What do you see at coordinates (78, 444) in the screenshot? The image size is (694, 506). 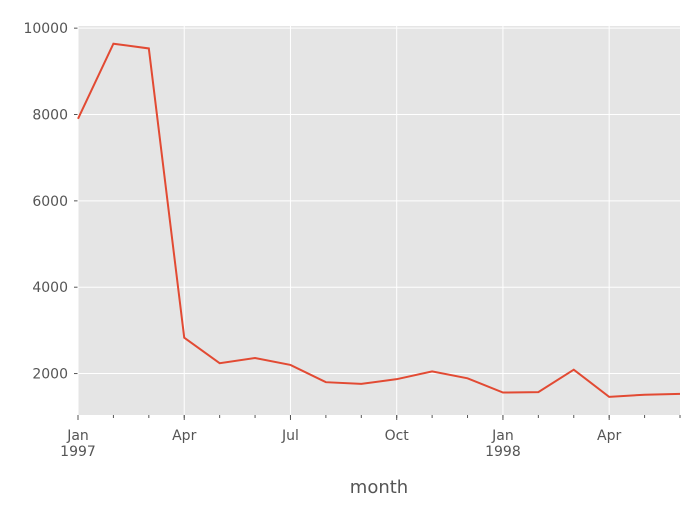 I see `x-tick-label: Jan 1997` at bounding box center [78, 444].